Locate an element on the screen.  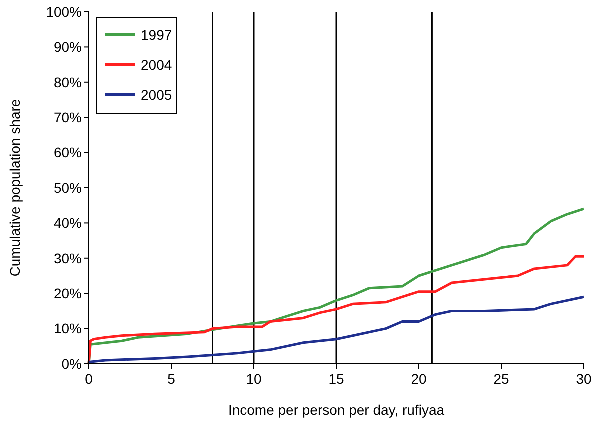
x-tick-label: 10 is located at coordinates (254, 379).